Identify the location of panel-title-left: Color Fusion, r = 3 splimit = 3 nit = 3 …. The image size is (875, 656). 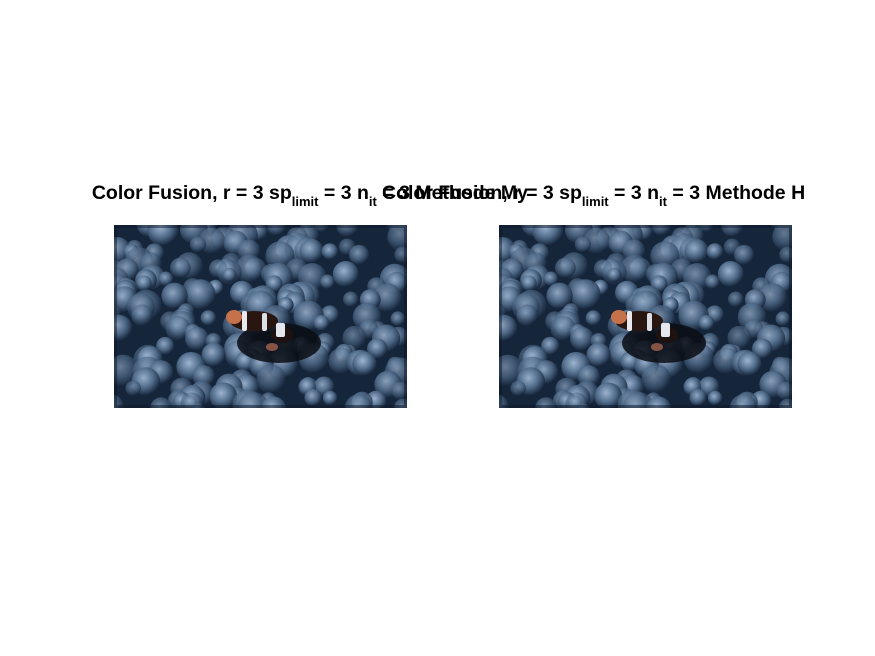
(309, 195).